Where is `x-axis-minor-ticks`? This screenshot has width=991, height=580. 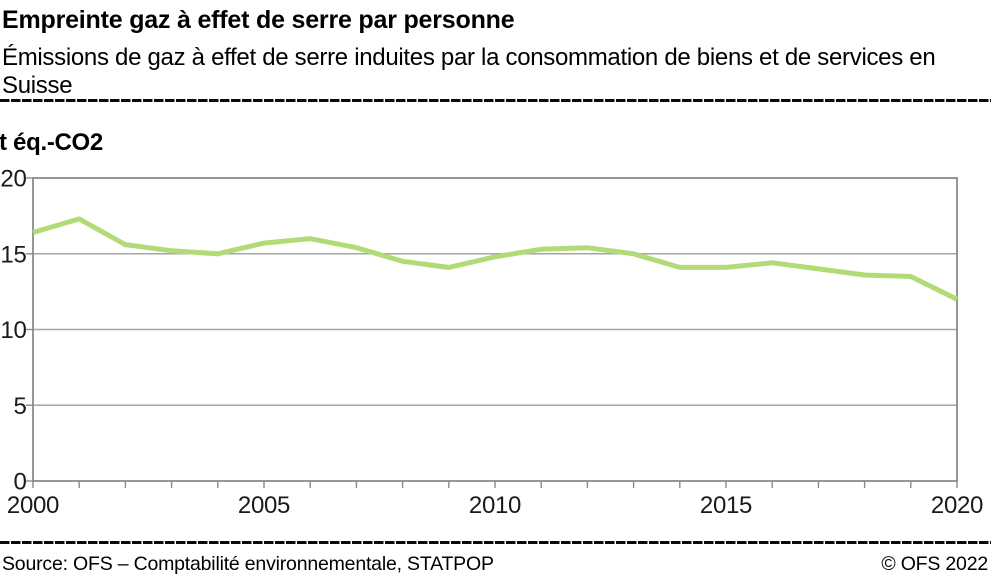
x-axis-minor-ticks is located at coordinates (495, 484).